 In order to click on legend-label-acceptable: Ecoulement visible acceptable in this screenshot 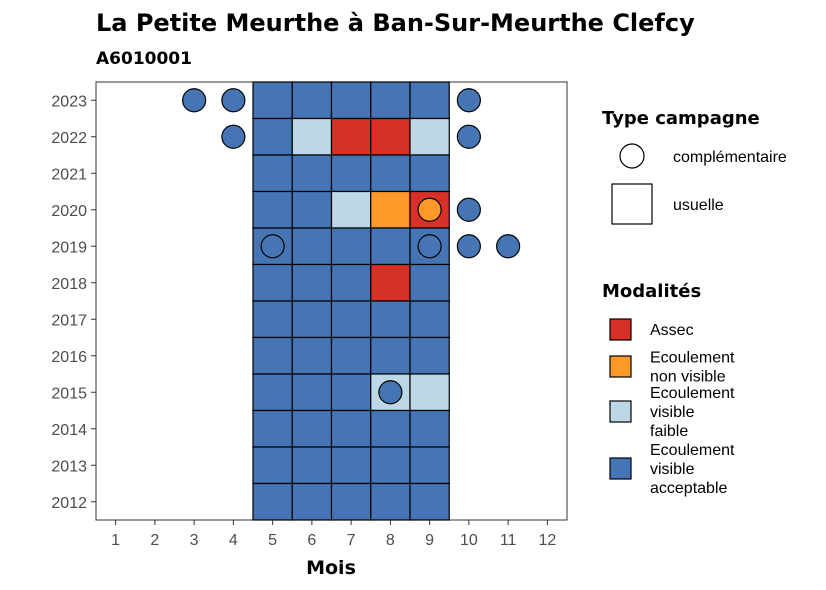, I will do `click(692, 469)`.